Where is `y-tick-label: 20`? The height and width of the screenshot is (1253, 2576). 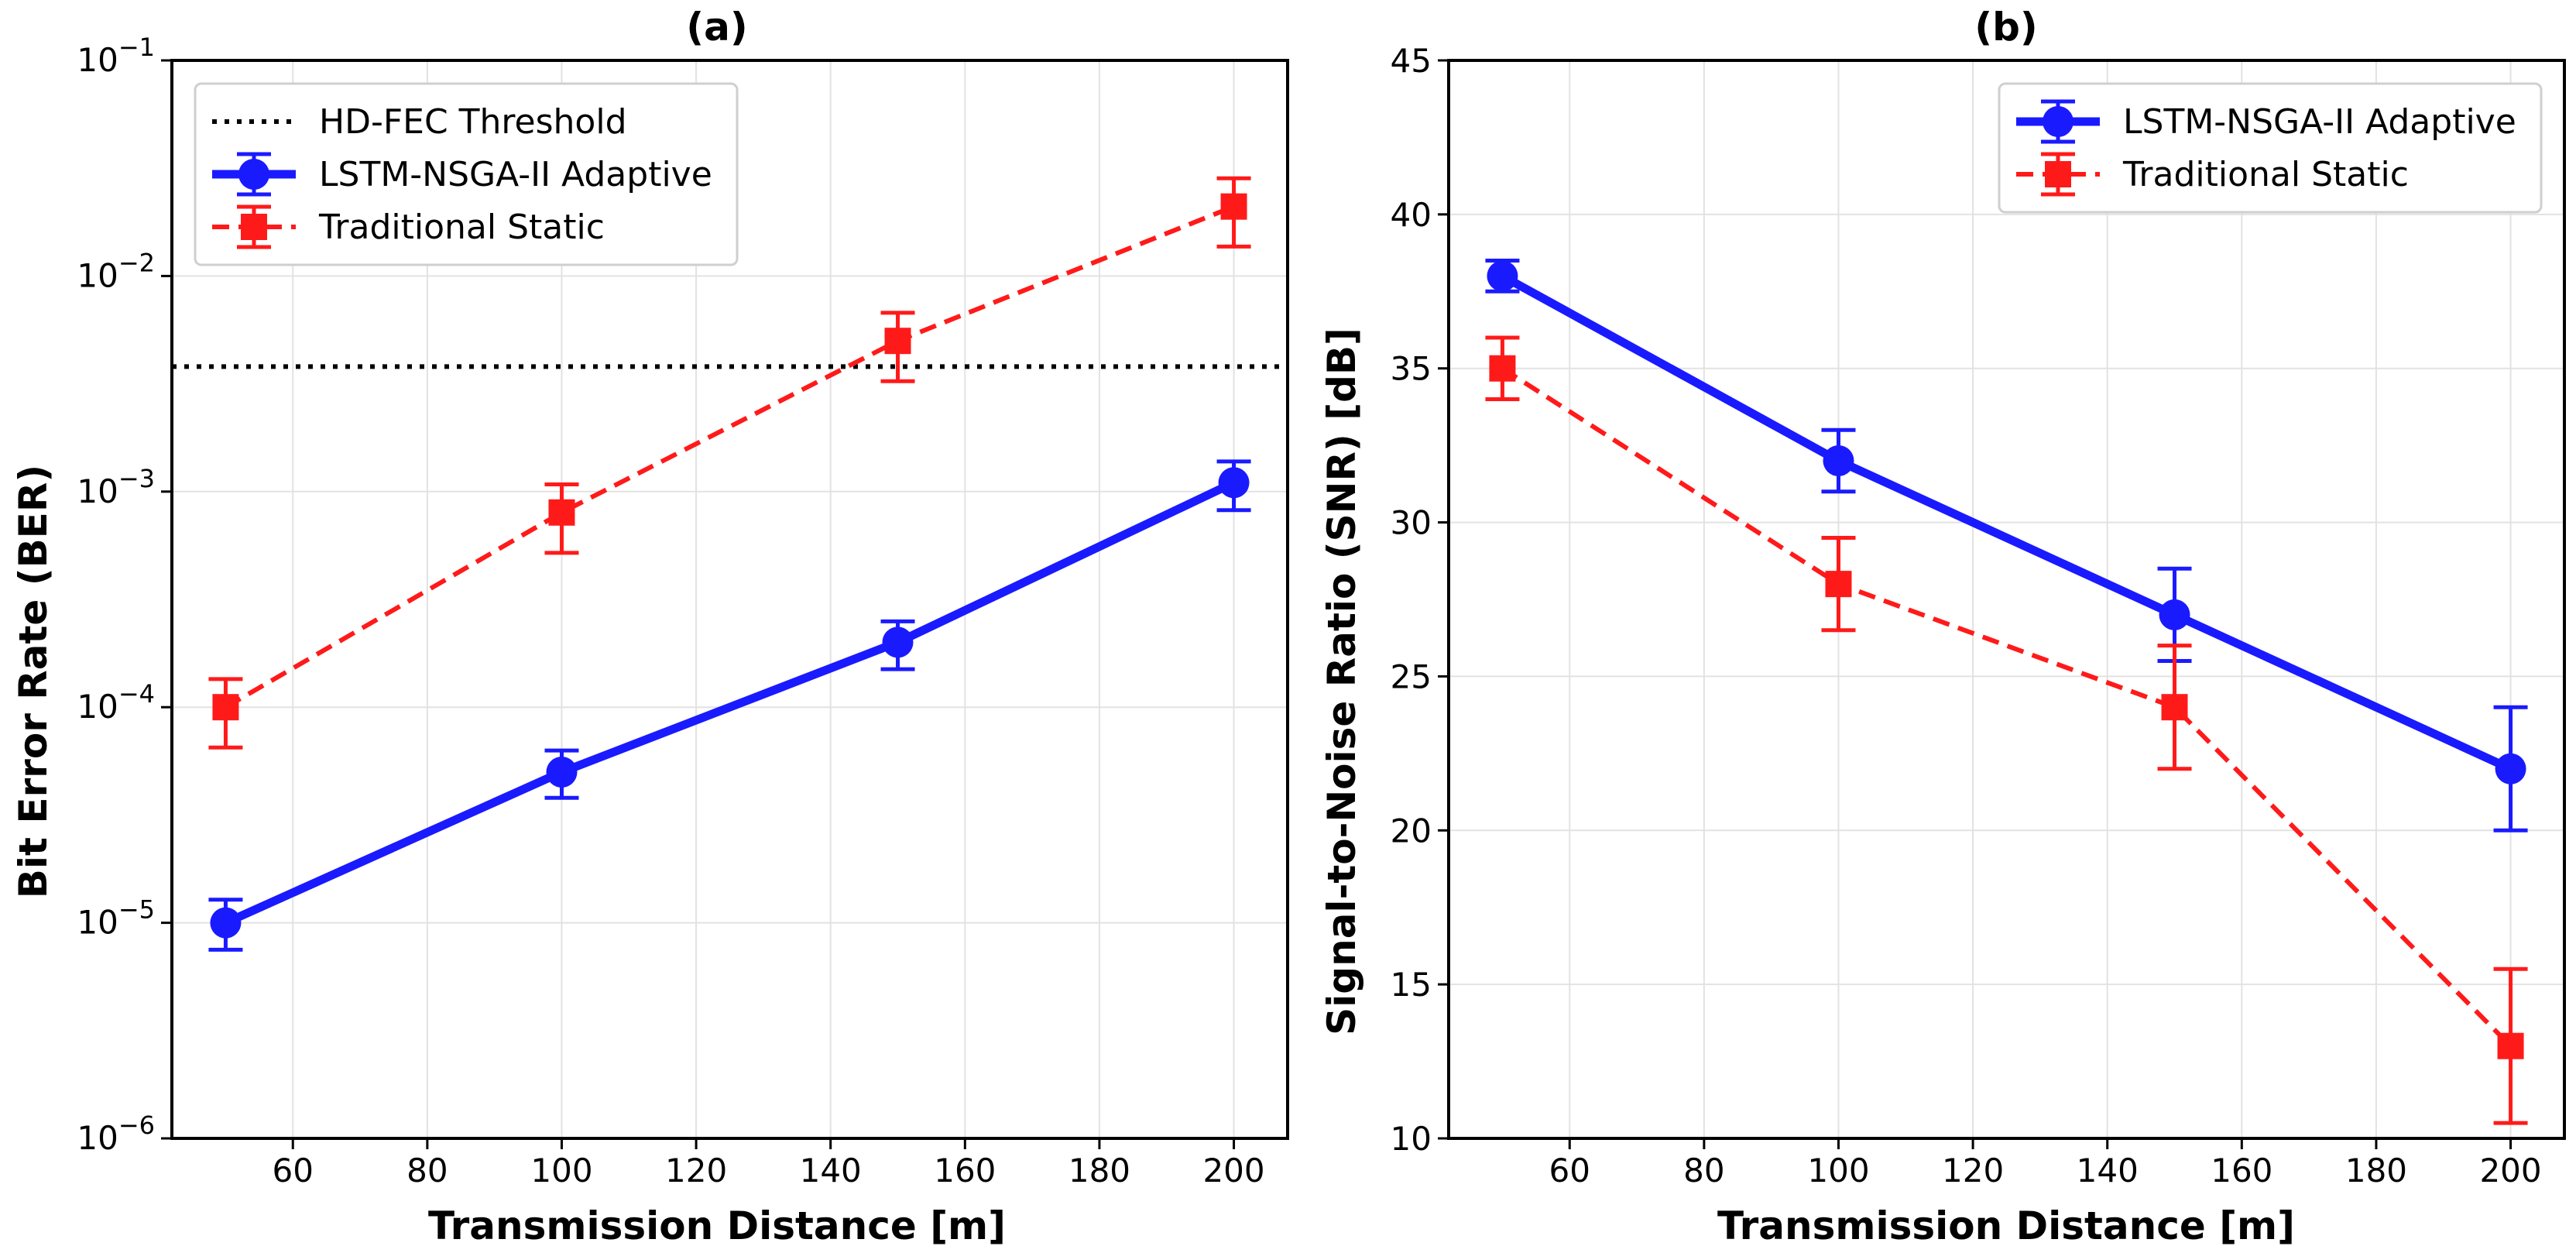 y-tick-label: 20 is located at coordinates (1411, 831).